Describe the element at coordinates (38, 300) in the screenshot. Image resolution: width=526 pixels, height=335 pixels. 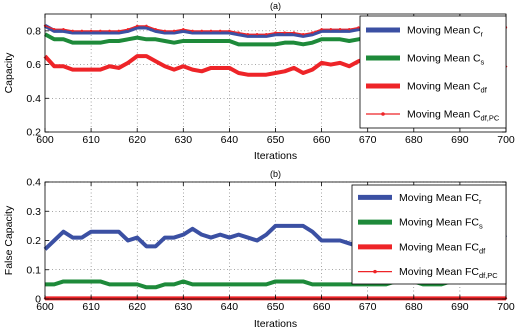
I see `y-tick-label: 0` at that location.